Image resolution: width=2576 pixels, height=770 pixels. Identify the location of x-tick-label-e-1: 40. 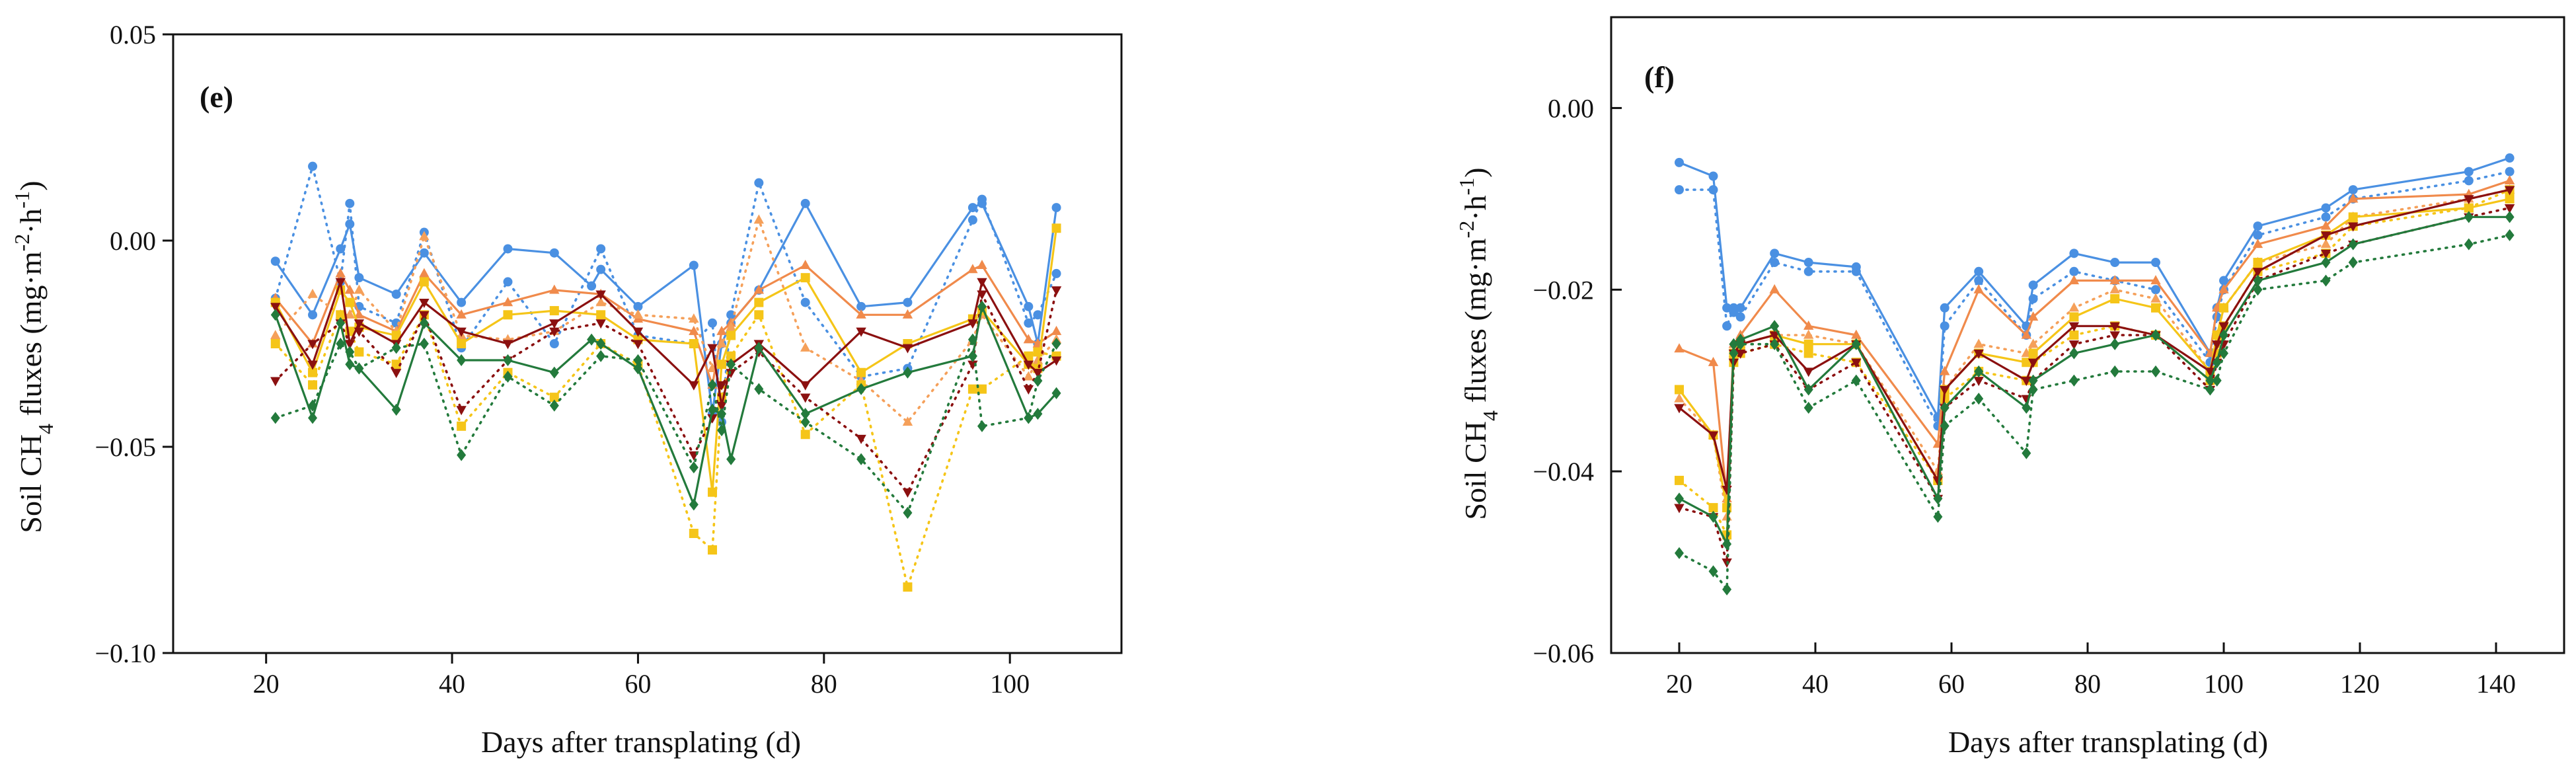
(452, 684).